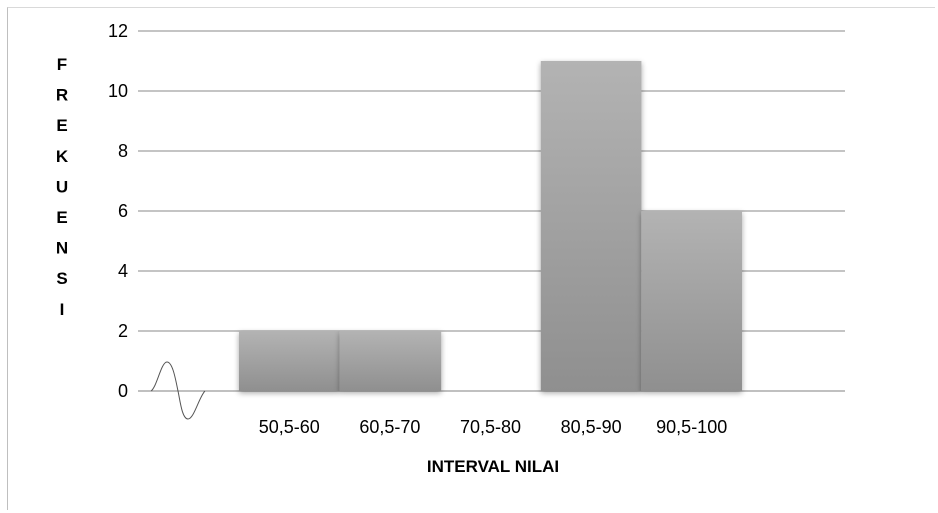  I want to click on y-axis-title-letter: F, so click(62, 64).